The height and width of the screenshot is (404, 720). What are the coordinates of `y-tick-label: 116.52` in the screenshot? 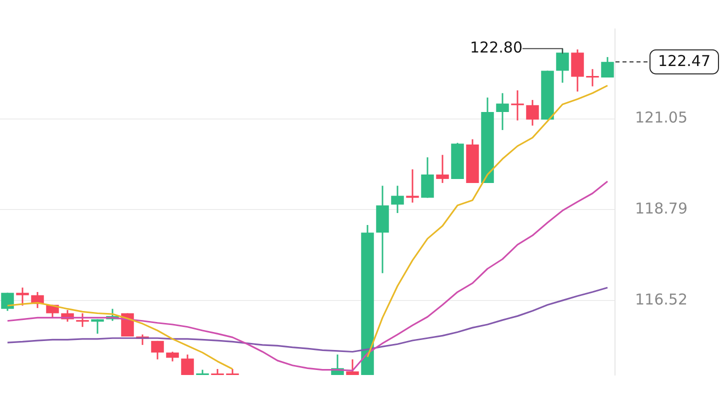 It's located at (661, 299).